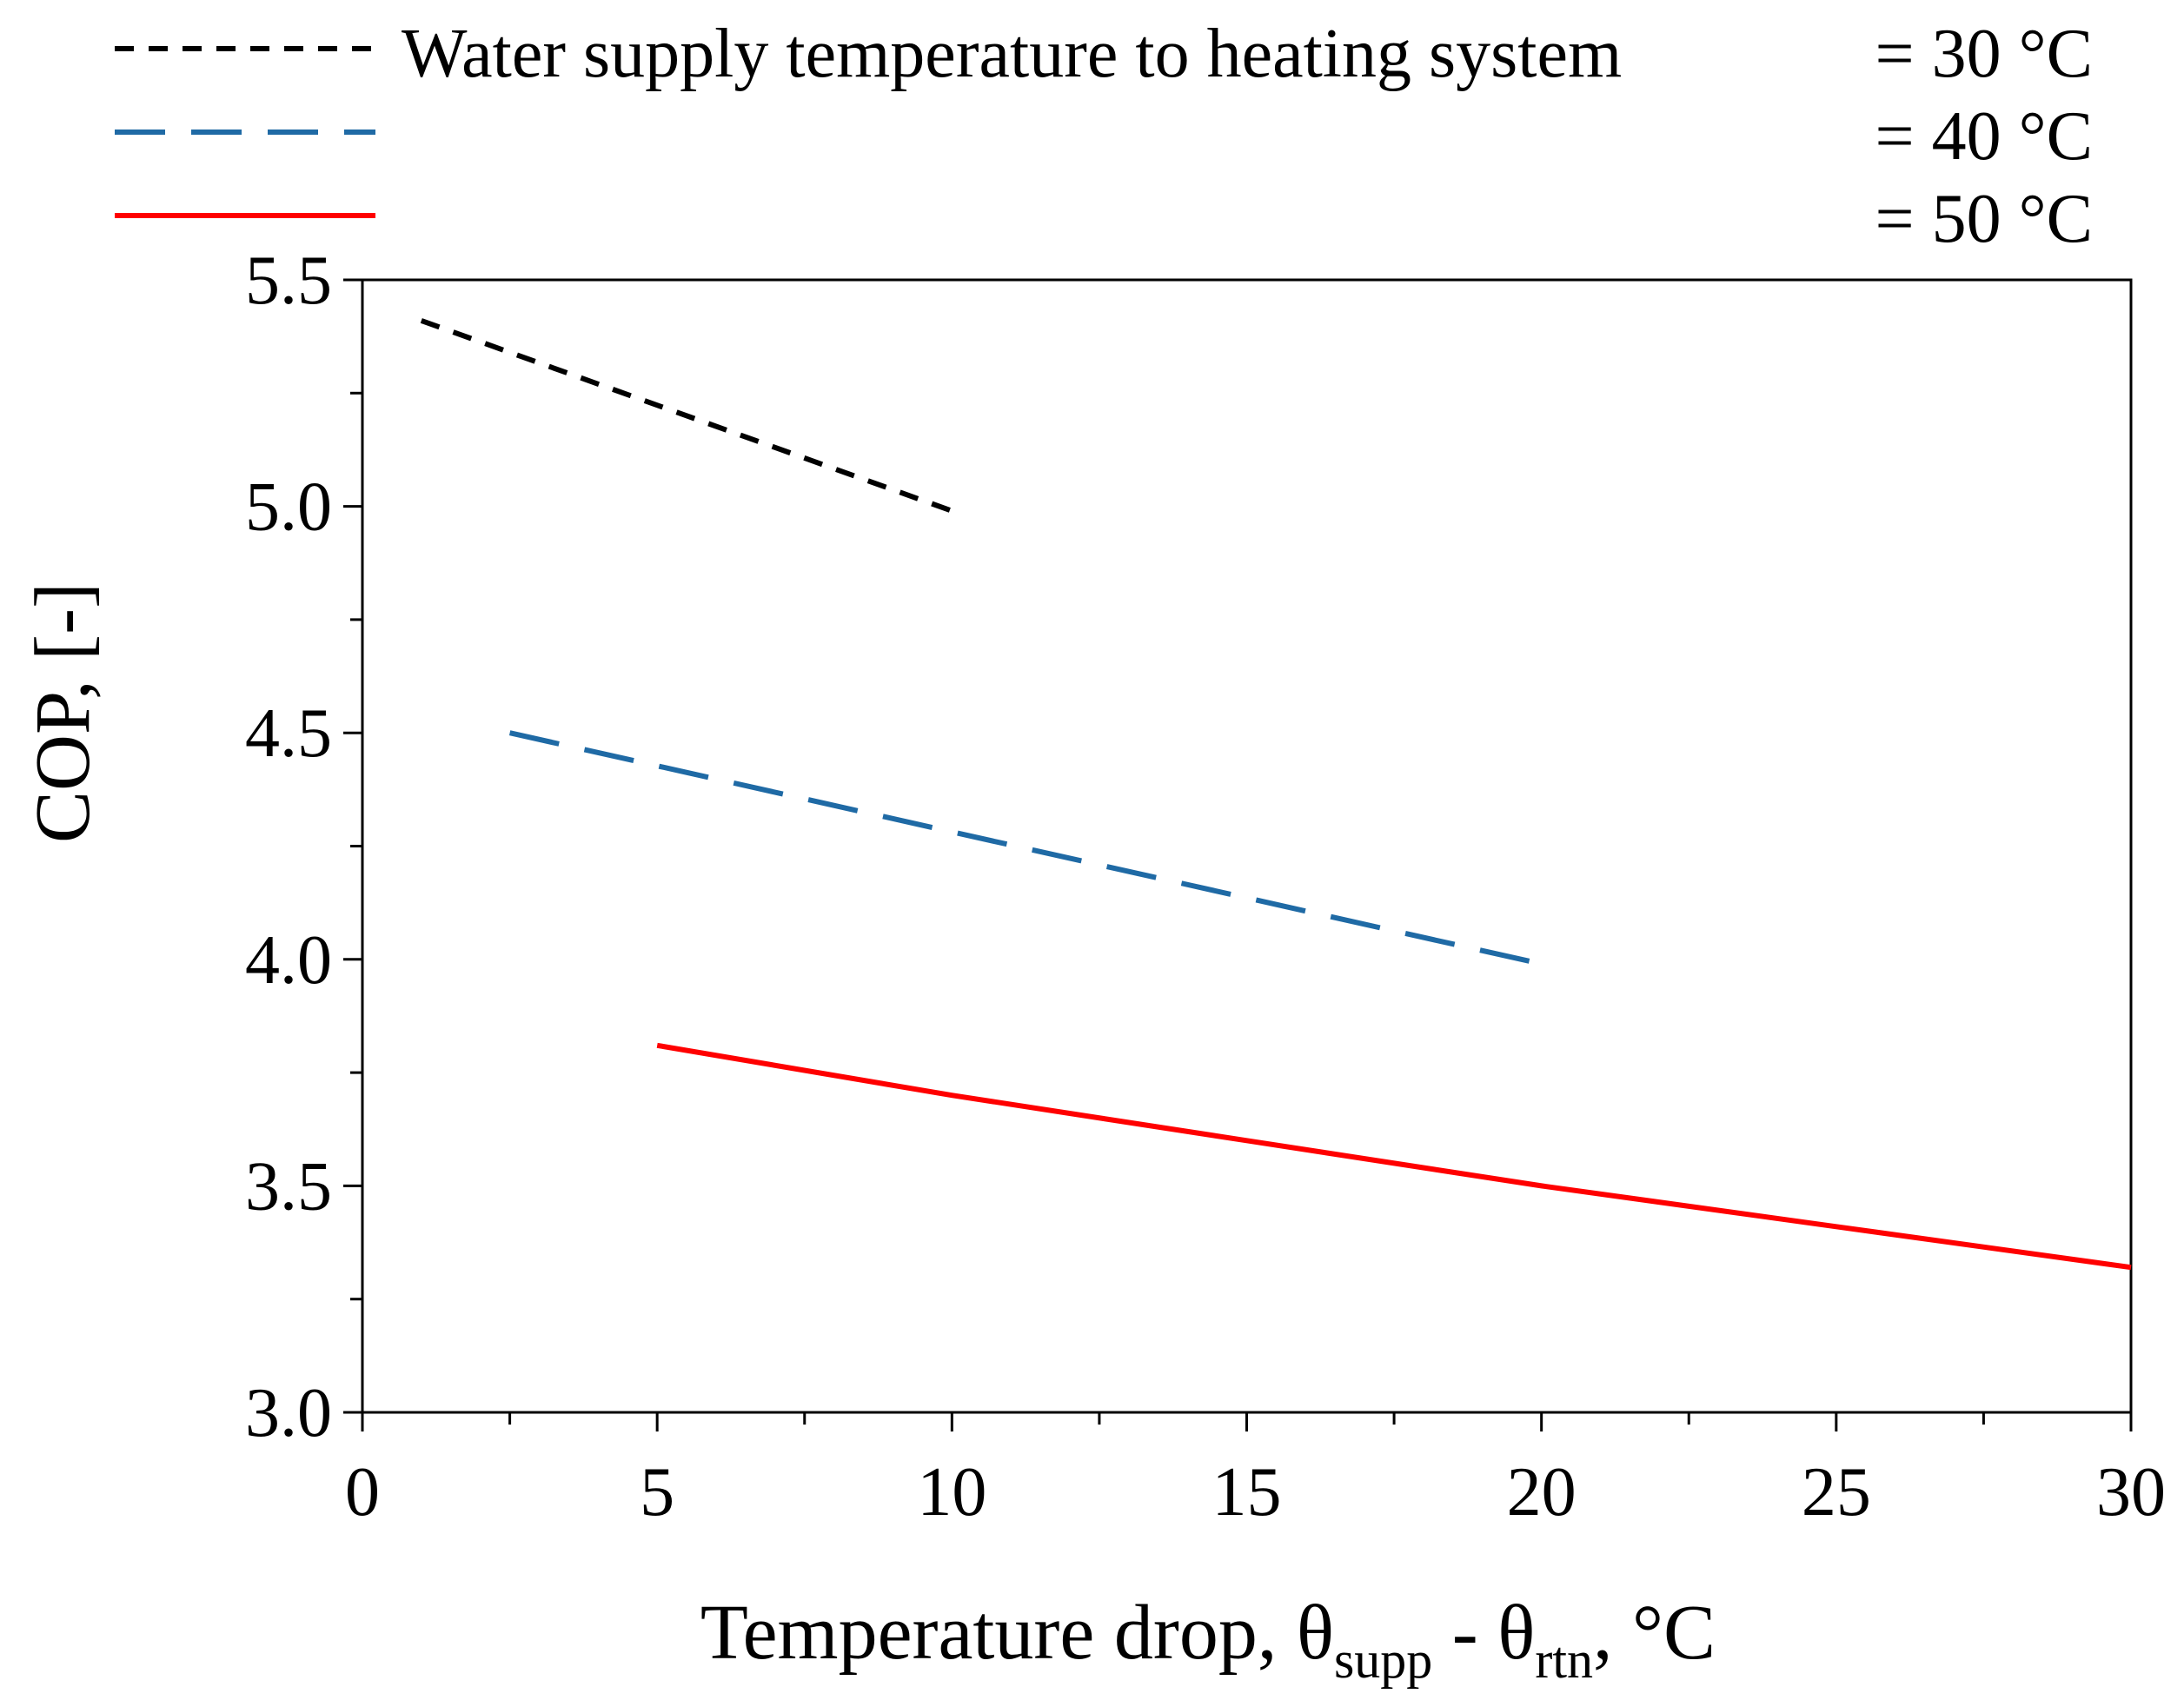 The image size is (2184, 1707). Describe the element at coordinates (288, 1186) in the screenshot. I see `y-tick-label: 3.5` at that location.